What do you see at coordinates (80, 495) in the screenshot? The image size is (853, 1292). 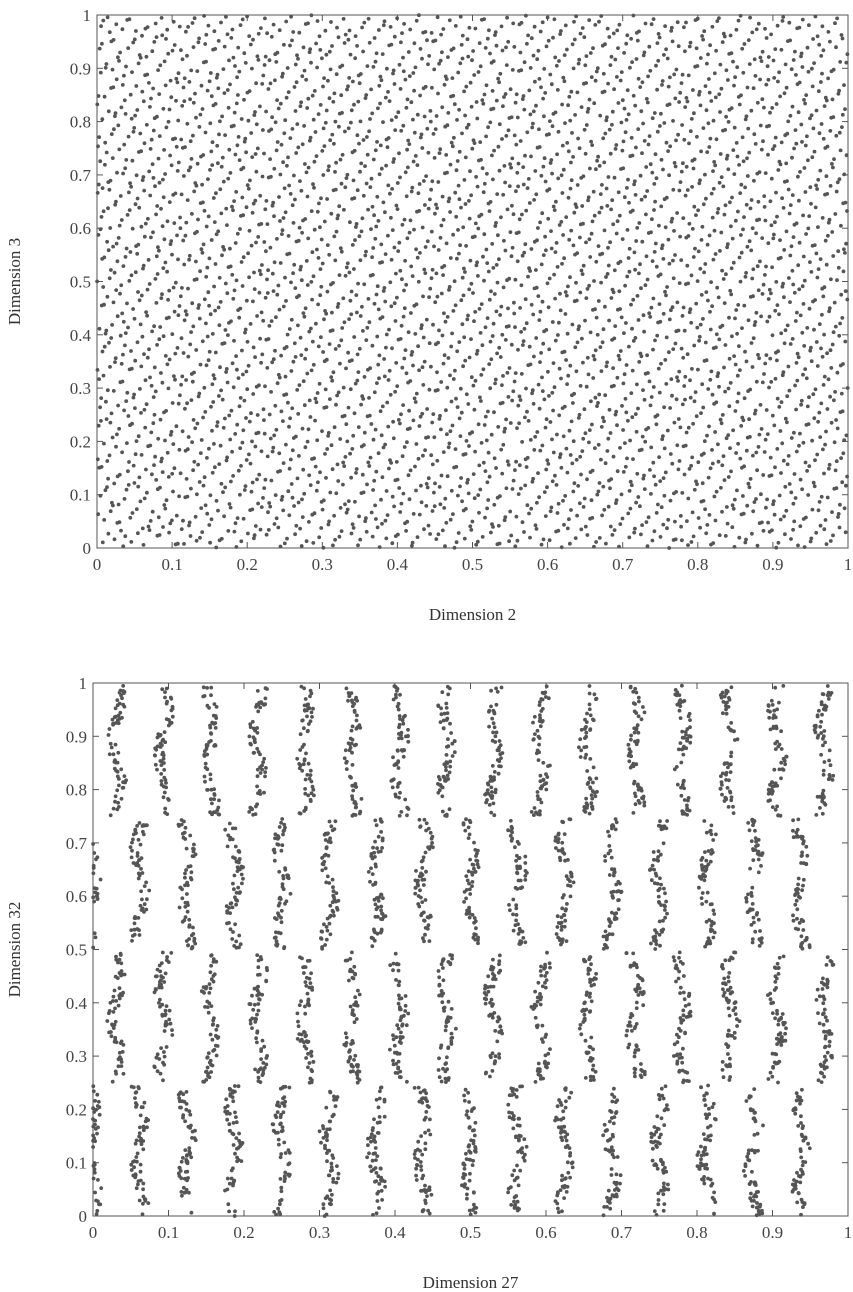 I see `y-tick-label: 0.1` at bounding box center [80, 495].